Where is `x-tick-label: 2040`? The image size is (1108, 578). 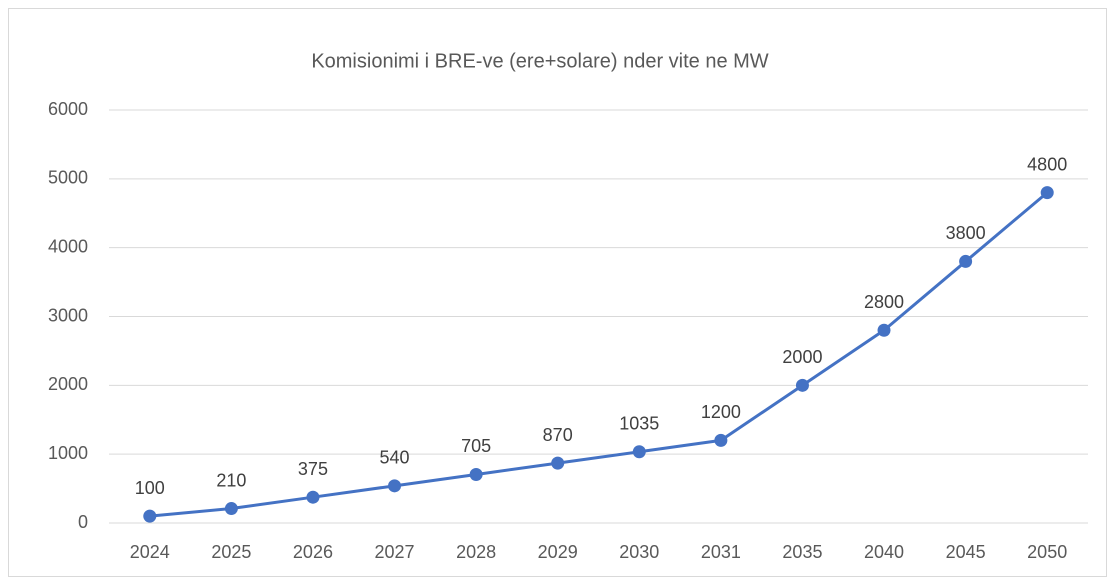 x-tick-label: 2040 is located at coordinates (884, 552).